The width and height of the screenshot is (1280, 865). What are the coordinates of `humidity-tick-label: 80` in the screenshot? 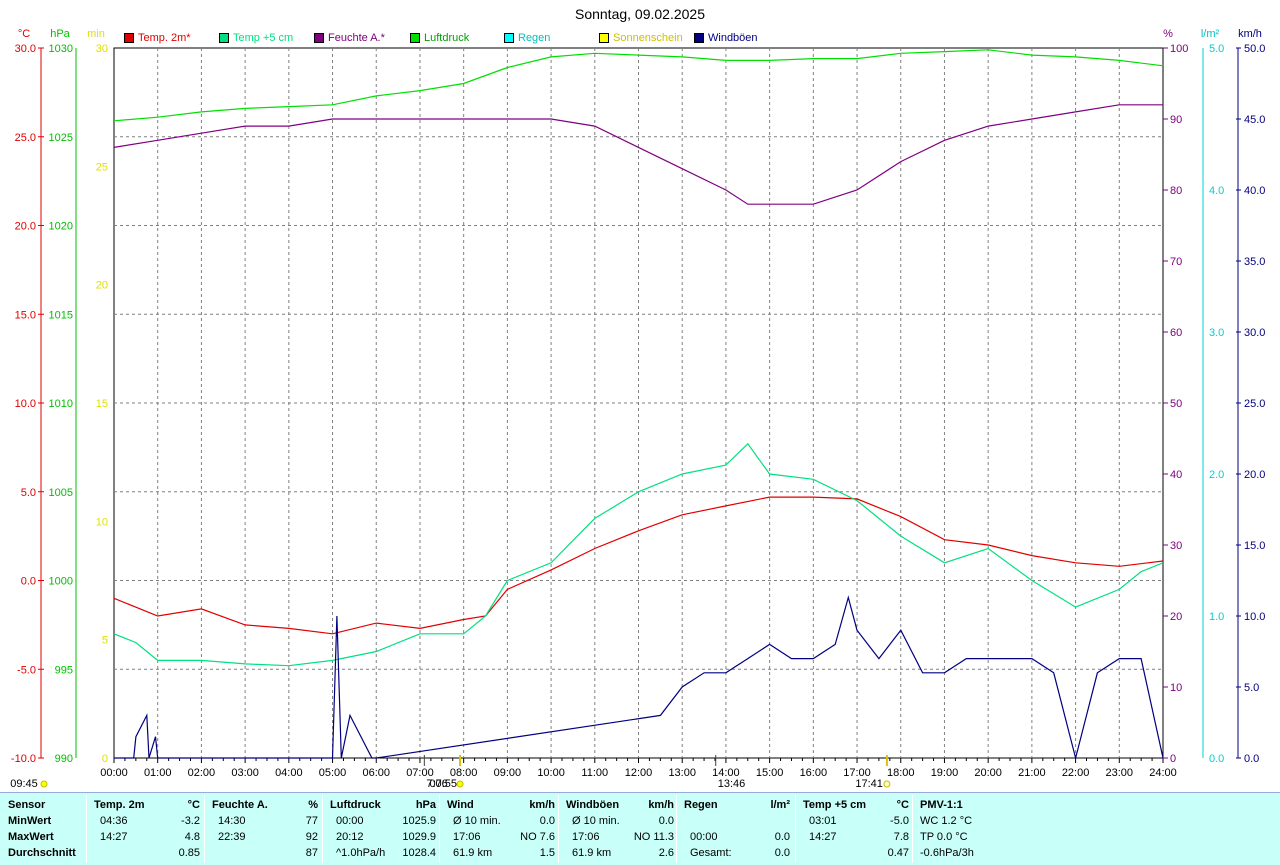 It's located at (1176, 191).